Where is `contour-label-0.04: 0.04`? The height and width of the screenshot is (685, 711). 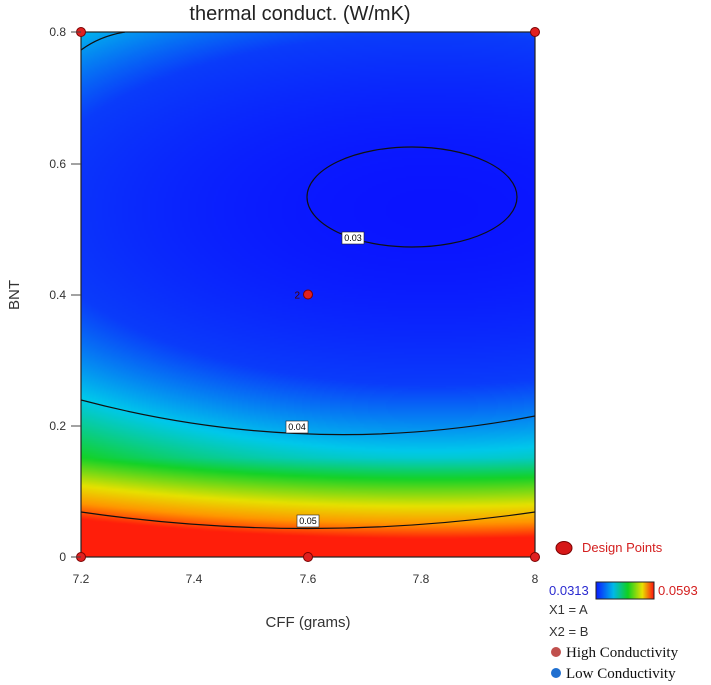 contour-label-0.04: 0.04 is located at coordinates (297, 427).